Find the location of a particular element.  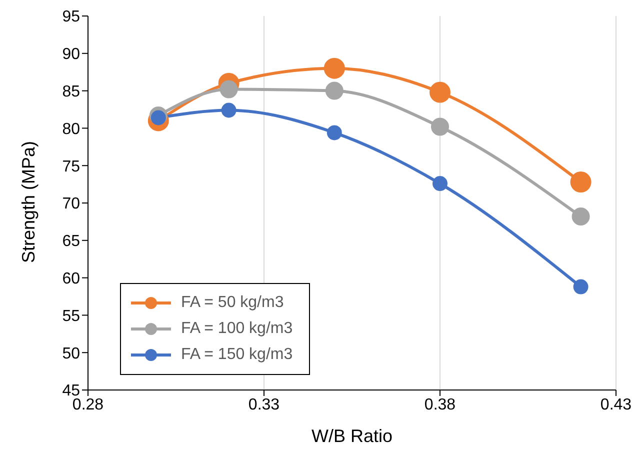

x-tick-label: 0.33 is located at coordinates (264, 405).